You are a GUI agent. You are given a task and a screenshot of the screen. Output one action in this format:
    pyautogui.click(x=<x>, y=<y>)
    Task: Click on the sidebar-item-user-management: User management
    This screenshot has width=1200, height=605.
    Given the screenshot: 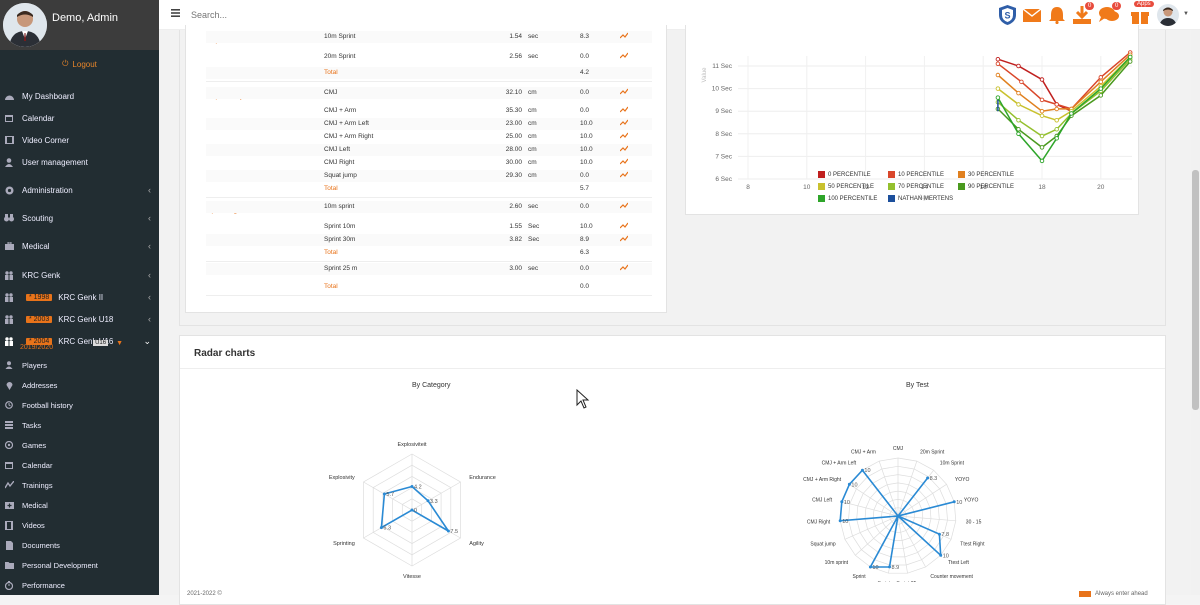 What is the action you would take?
    pyautogui.click(x=79, y=162)
    